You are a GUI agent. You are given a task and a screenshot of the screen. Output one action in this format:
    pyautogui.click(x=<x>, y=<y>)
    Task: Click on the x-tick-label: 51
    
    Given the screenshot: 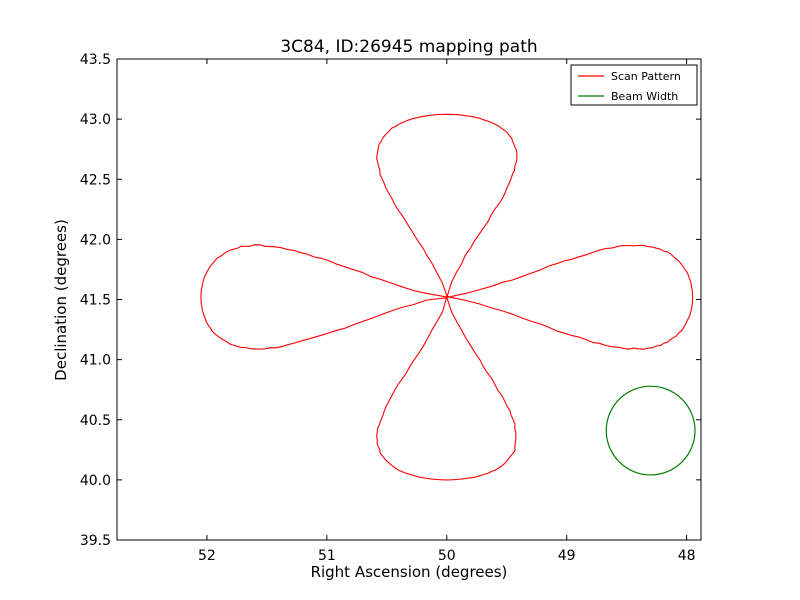 What is the action you would take?
    pyautogui.click(x=327, y=556)
    